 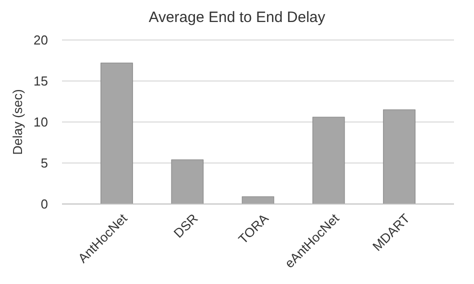 What do you see at coordinates (41, 40) in the screenshot?
I see `y-tick-label: 20` at bounding box center [41, 40].